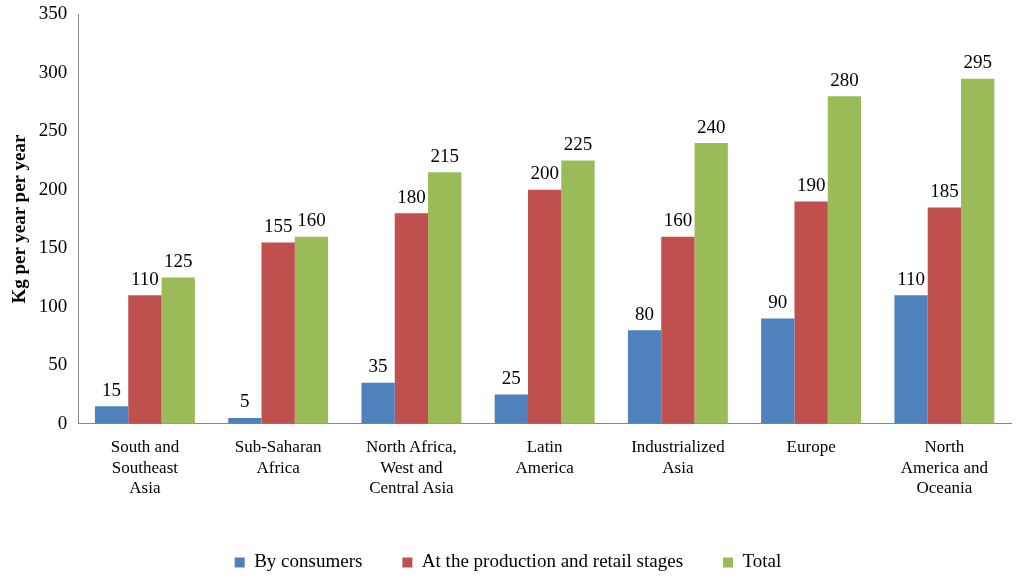 This screenshot has height=582, width=1021. Describe the element at coordinates (552, 561) in the screenshot. I see `legend-label: At the production and retail stages` at that location.